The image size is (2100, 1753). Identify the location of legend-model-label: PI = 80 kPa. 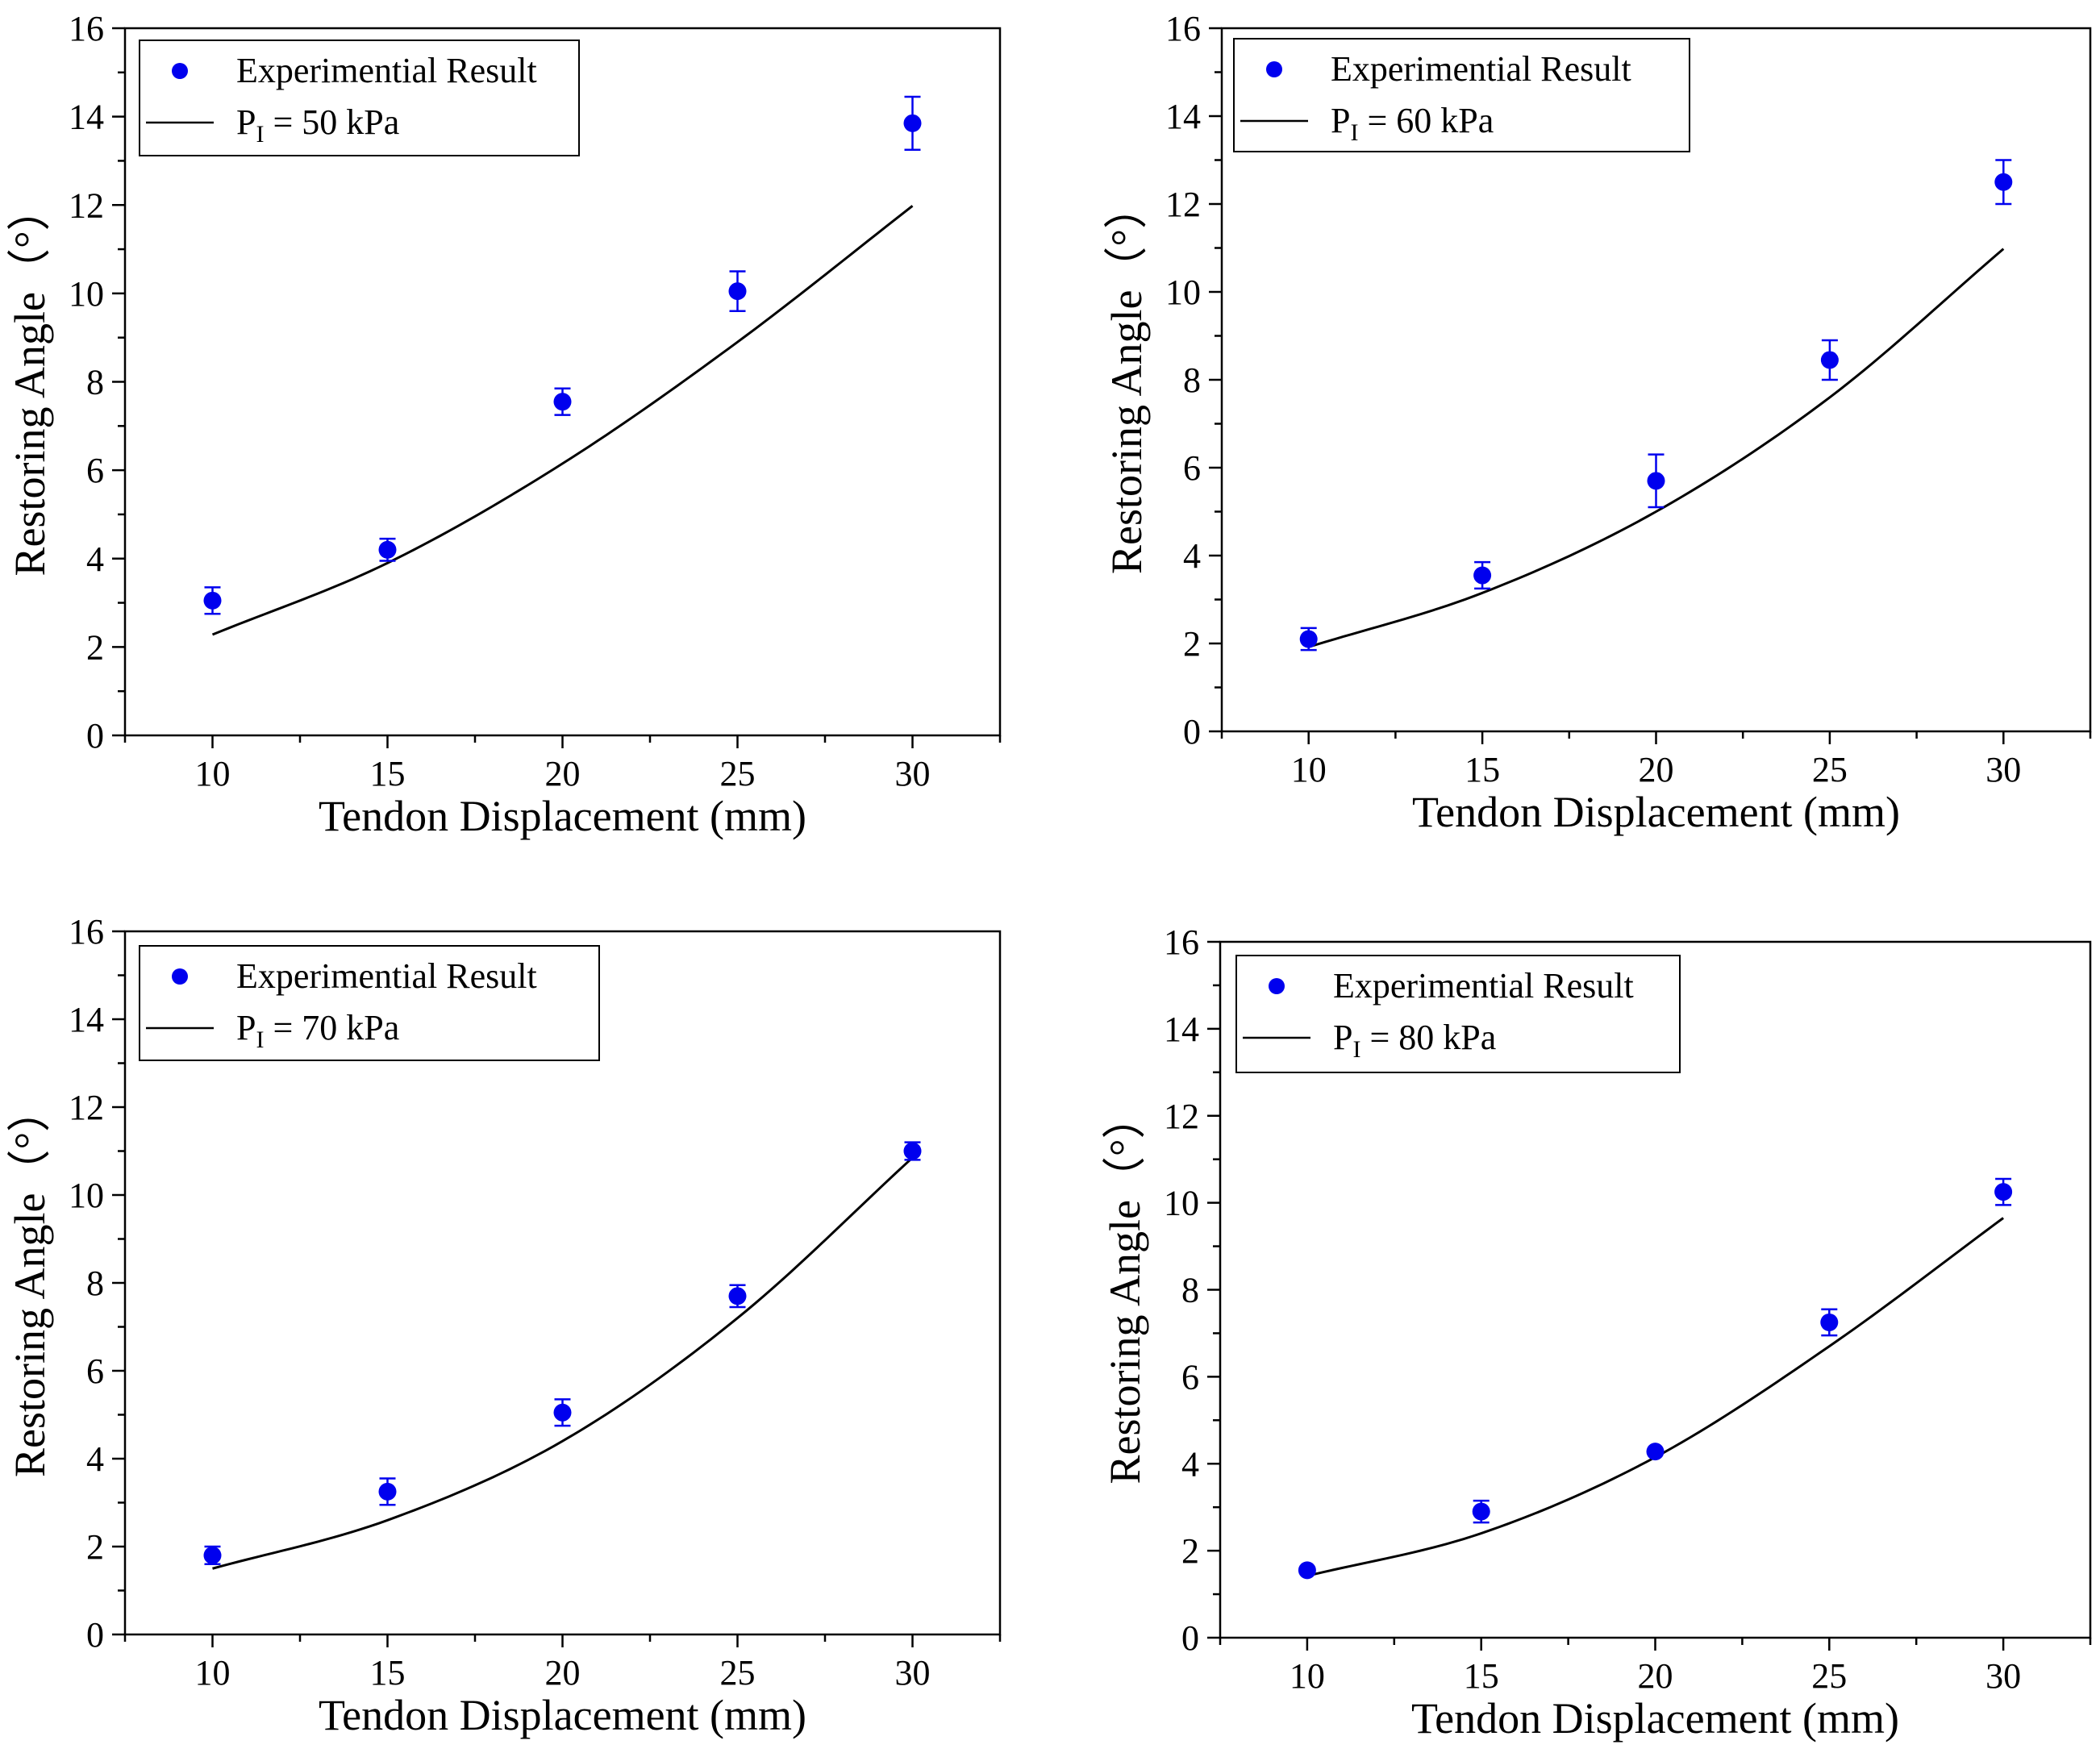
(1414, 1041).